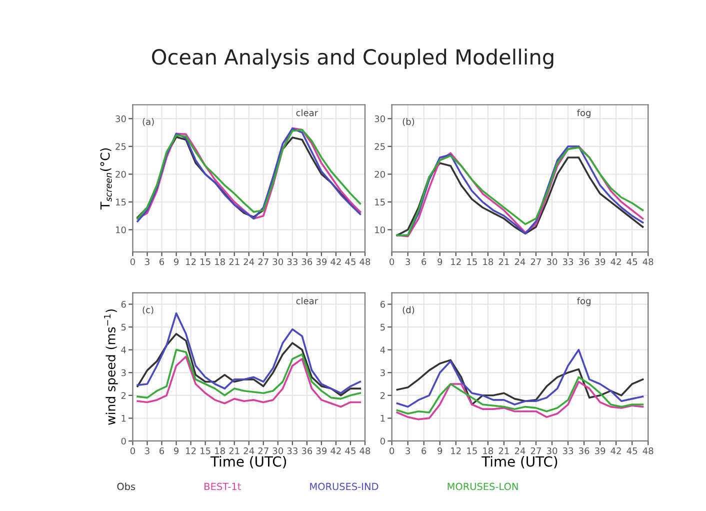 Image resolution: width=706 pixels, height=511 pixels. Describe the element at coordinates (111, 367) in the screenshot. I see `y-axis-title: wind speed (ms$^{−1}$)` at that location.